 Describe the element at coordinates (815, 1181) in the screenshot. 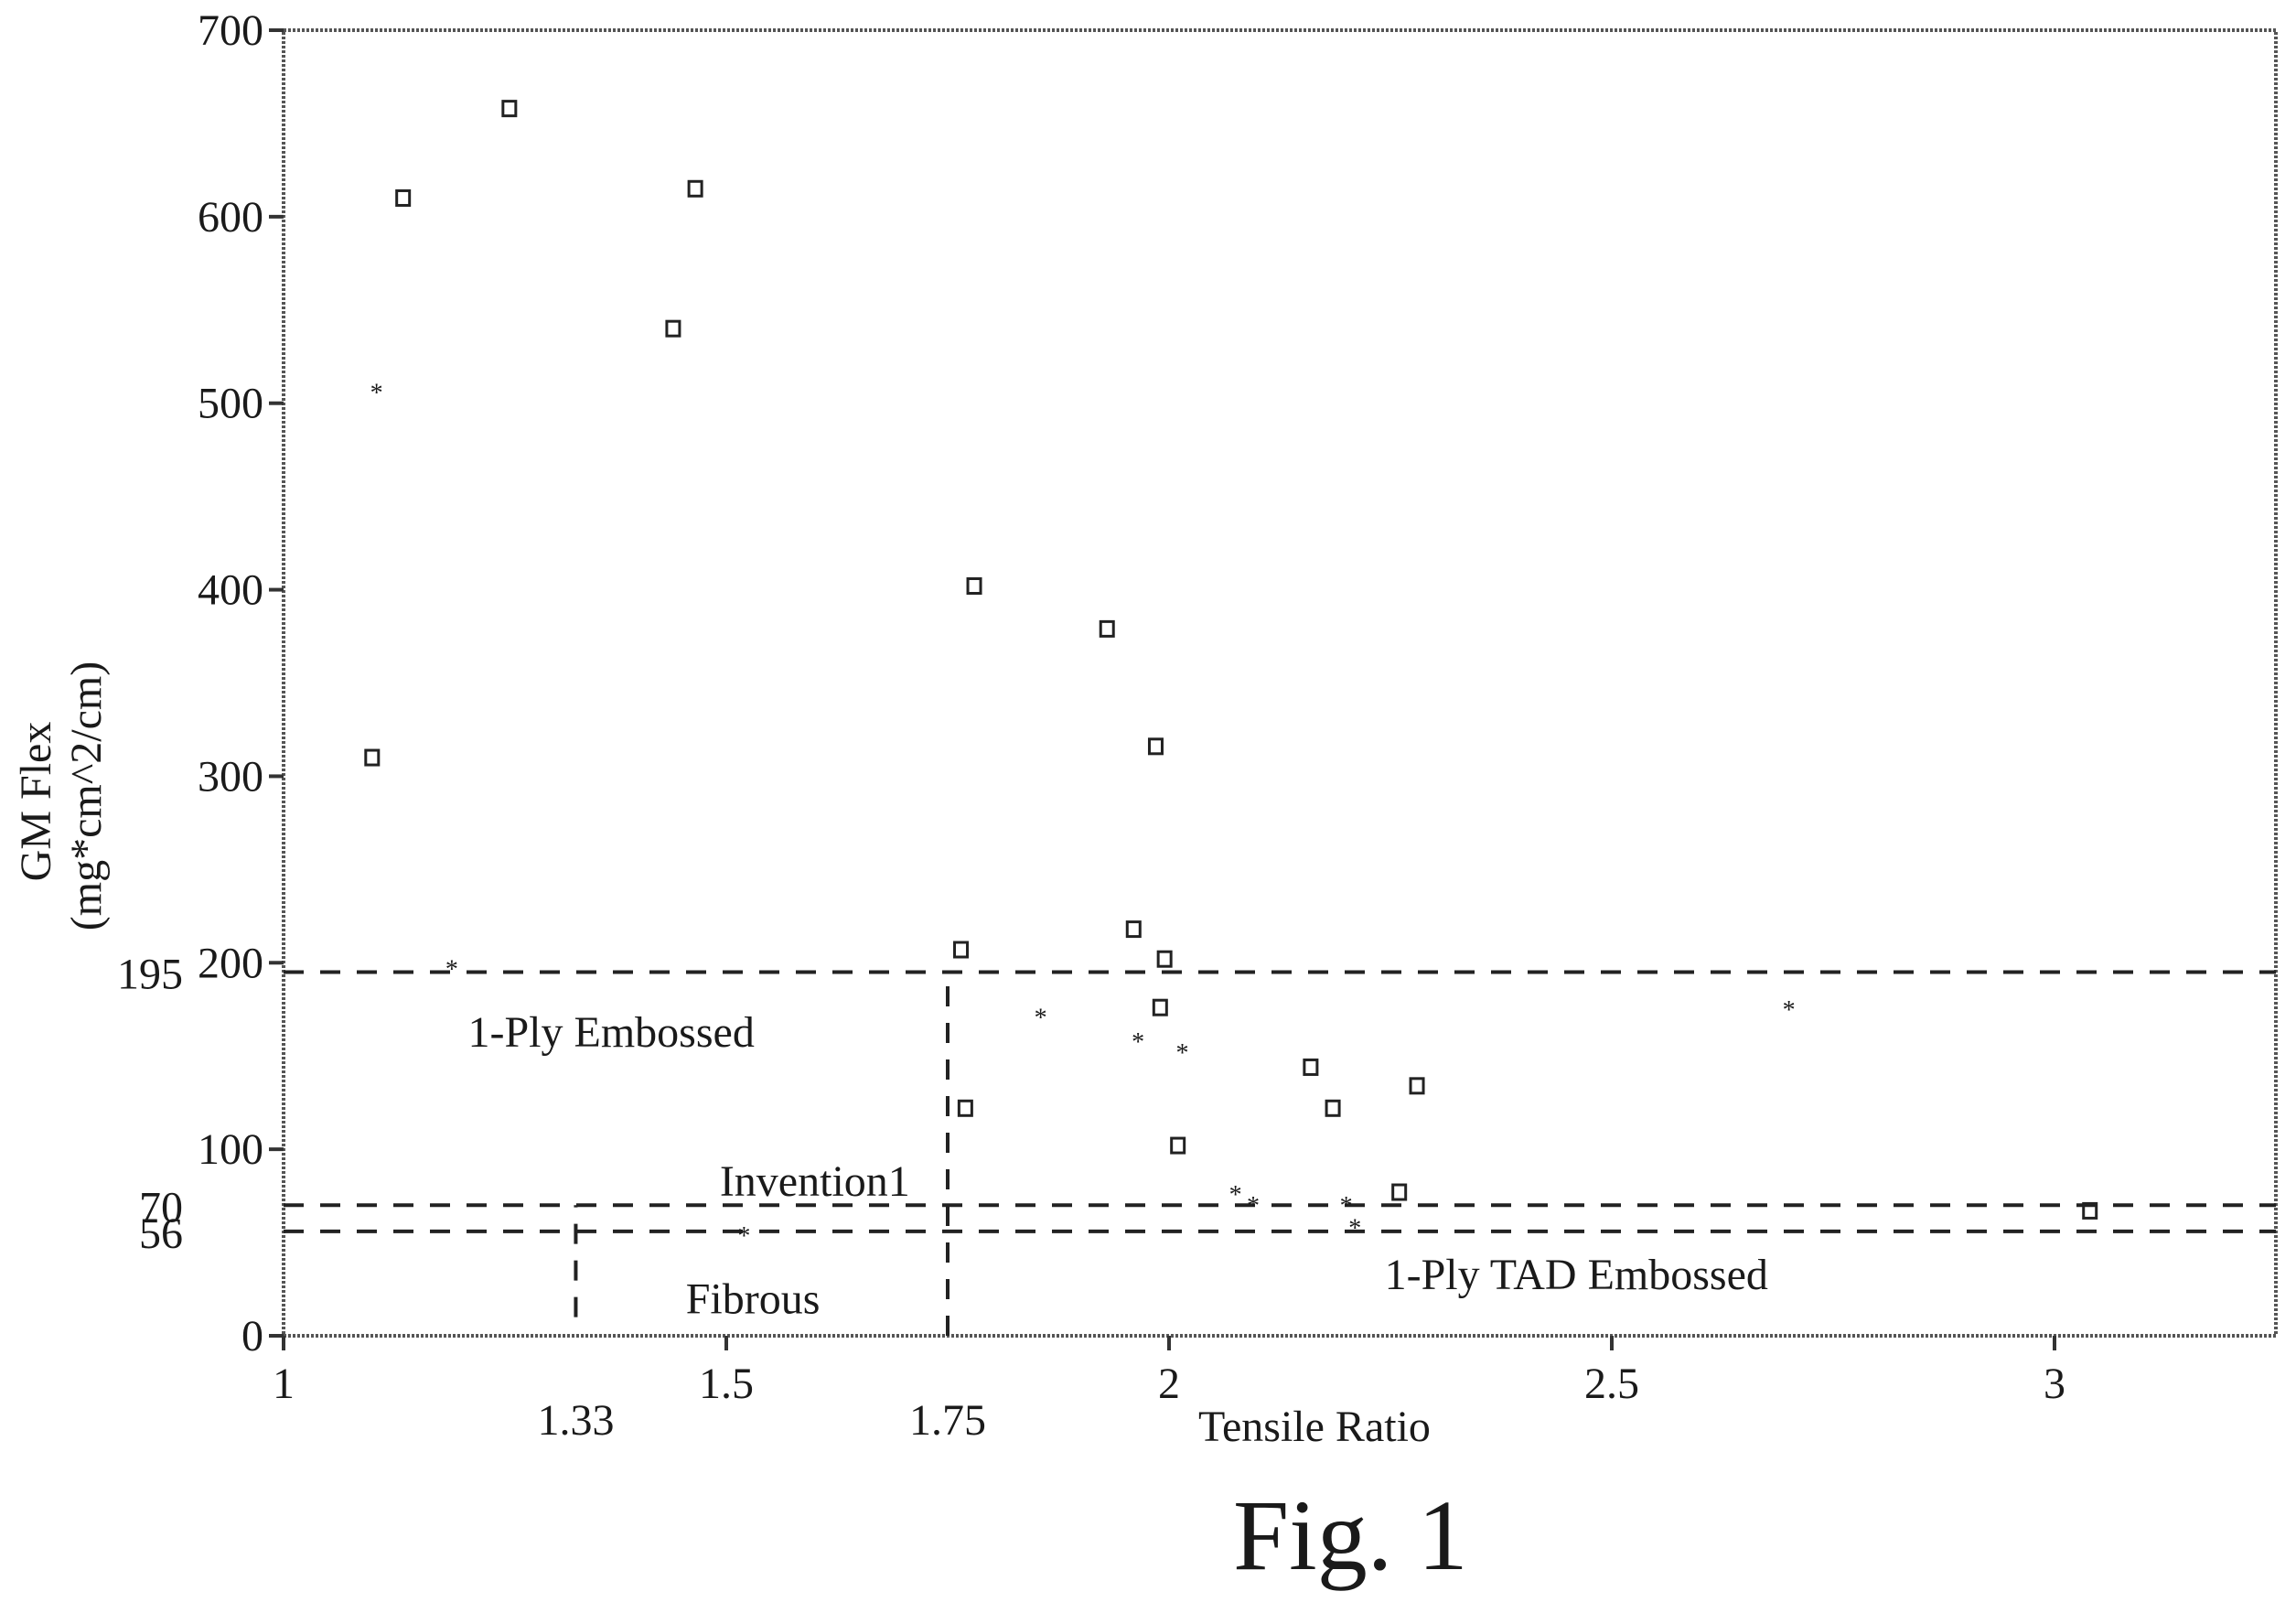

I see `region-label: Invention1` at that location.